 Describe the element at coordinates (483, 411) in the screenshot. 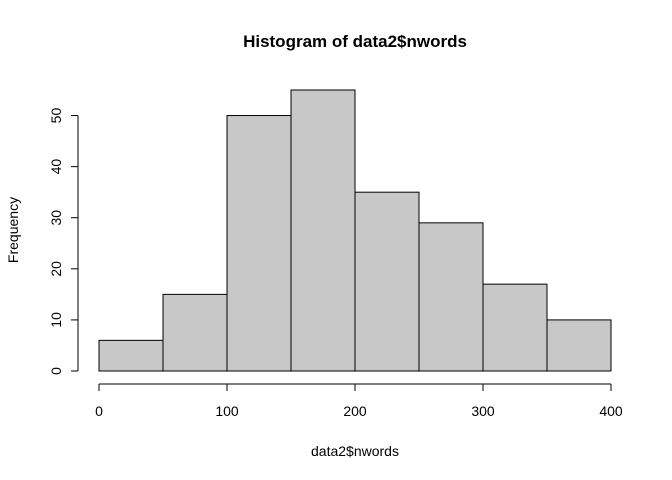

I see `x-tick-label: 300` at that location.